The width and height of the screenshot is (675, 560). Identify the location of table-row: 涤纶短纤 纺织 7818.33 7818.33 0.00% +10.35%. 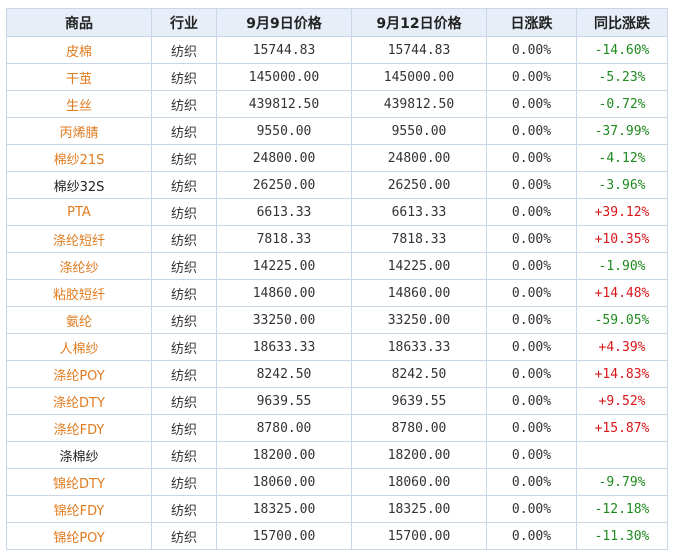
(337, 239).